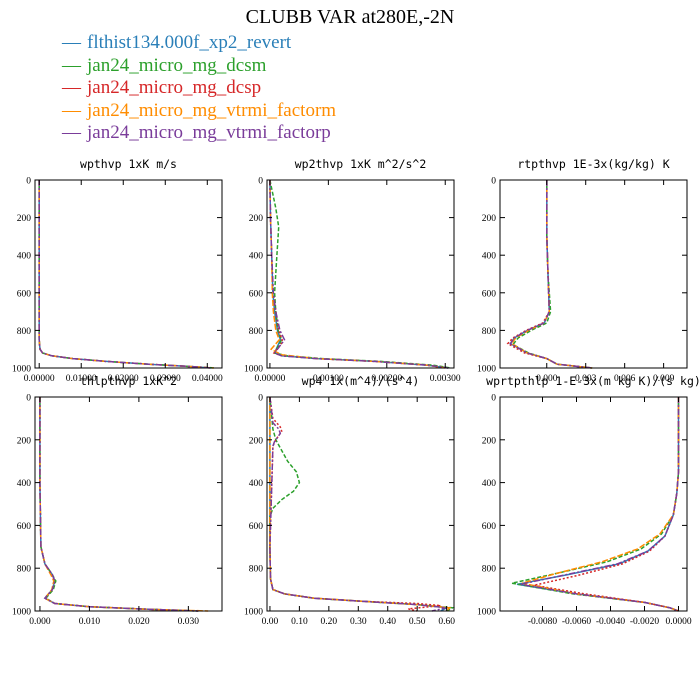 The width and height of the screenshot is (700, 700). I want to click on legend-item: — flthist134.000f_xp2_revert, so click(199, 43).